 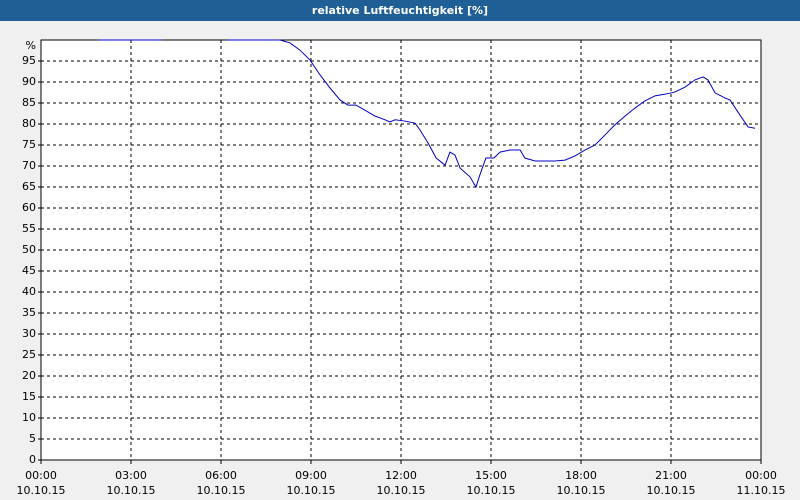 What do you see at coordinates (401, 475) in the screenshot?
I see `x-tick-label: 12:00` at bounding box center [401, 475].